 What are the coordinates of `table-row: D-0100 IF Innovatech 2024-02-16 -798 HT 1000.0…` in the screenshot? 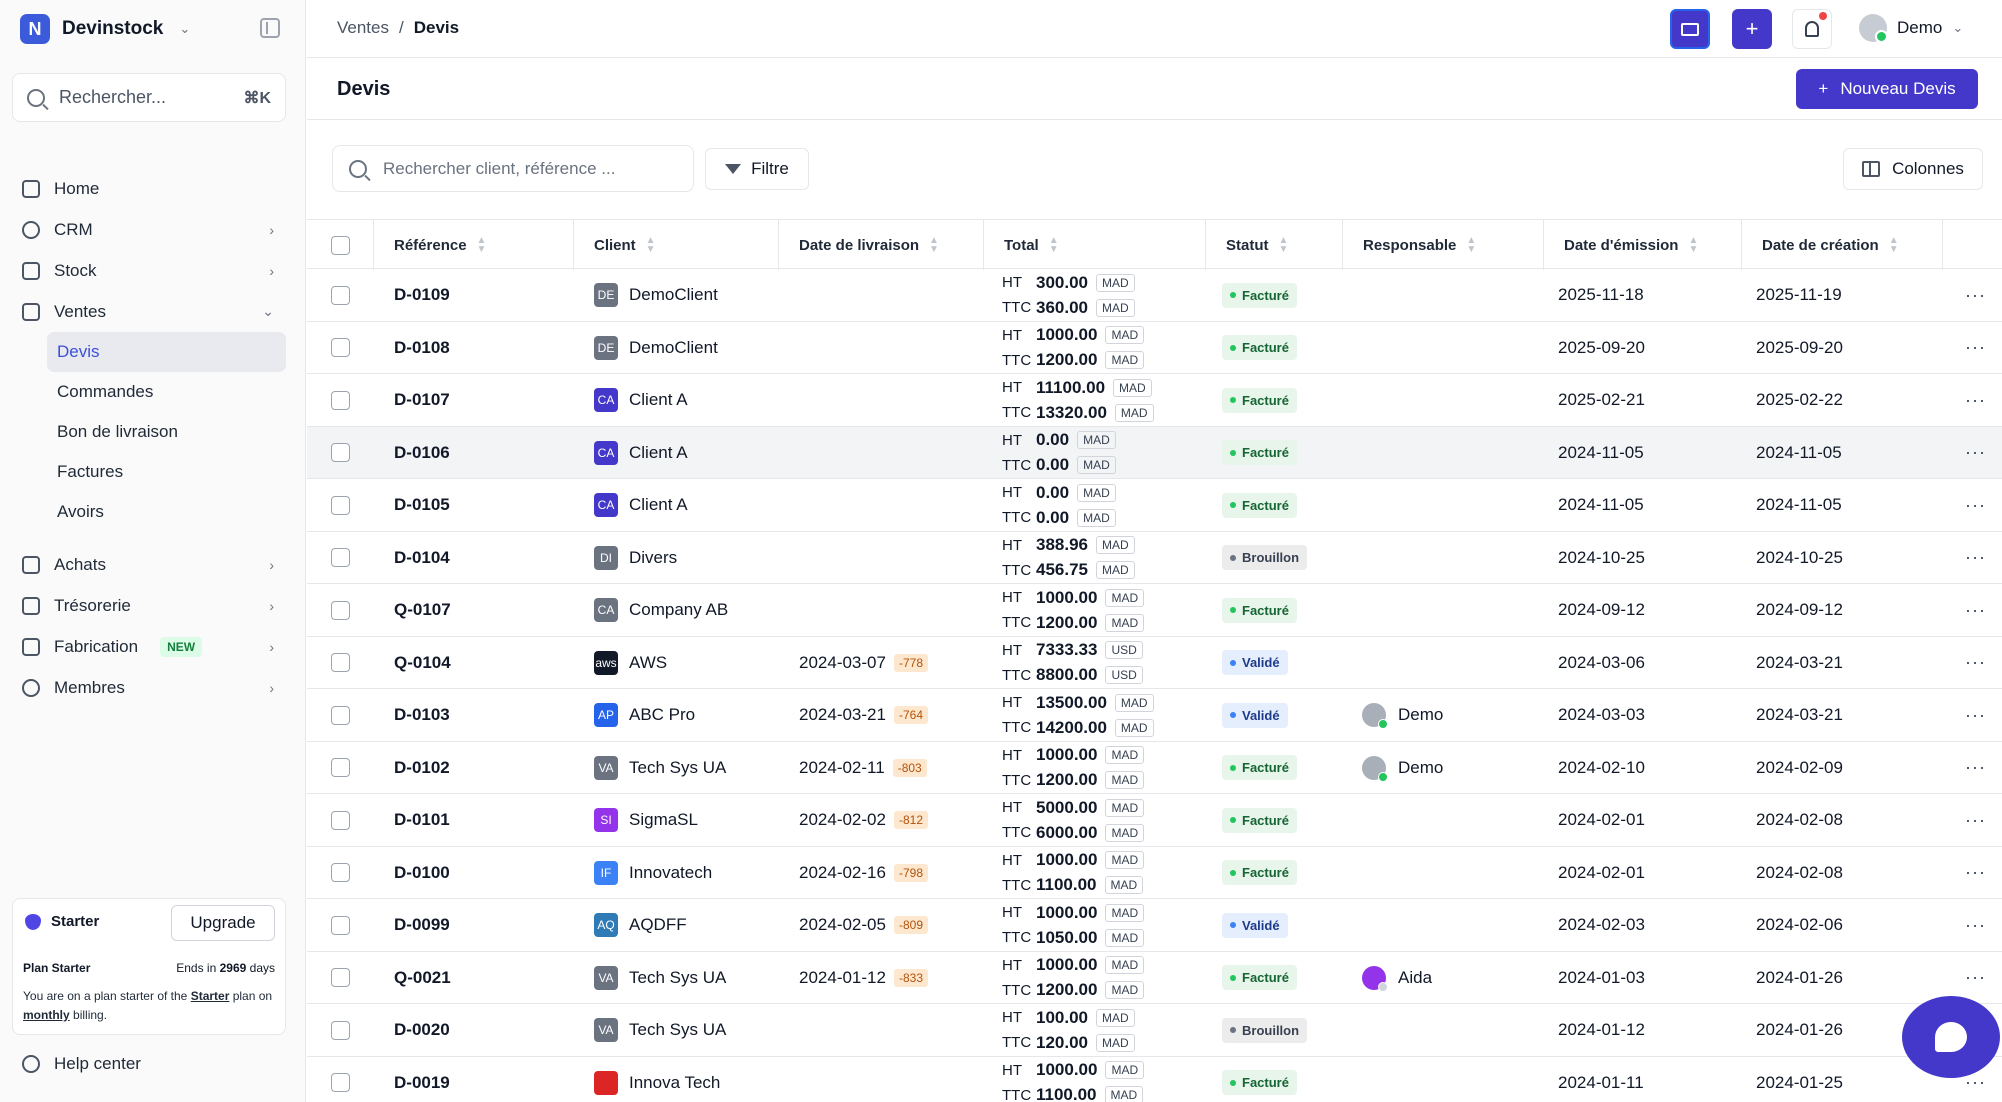 It's located at (1154, 873).